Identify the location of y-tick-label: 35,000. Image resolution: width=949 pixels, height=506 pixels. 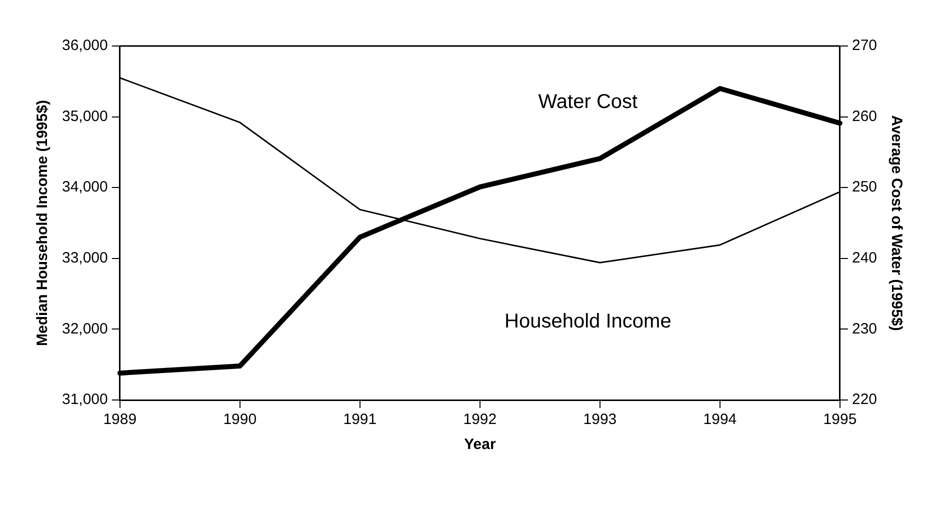
(85, 116).